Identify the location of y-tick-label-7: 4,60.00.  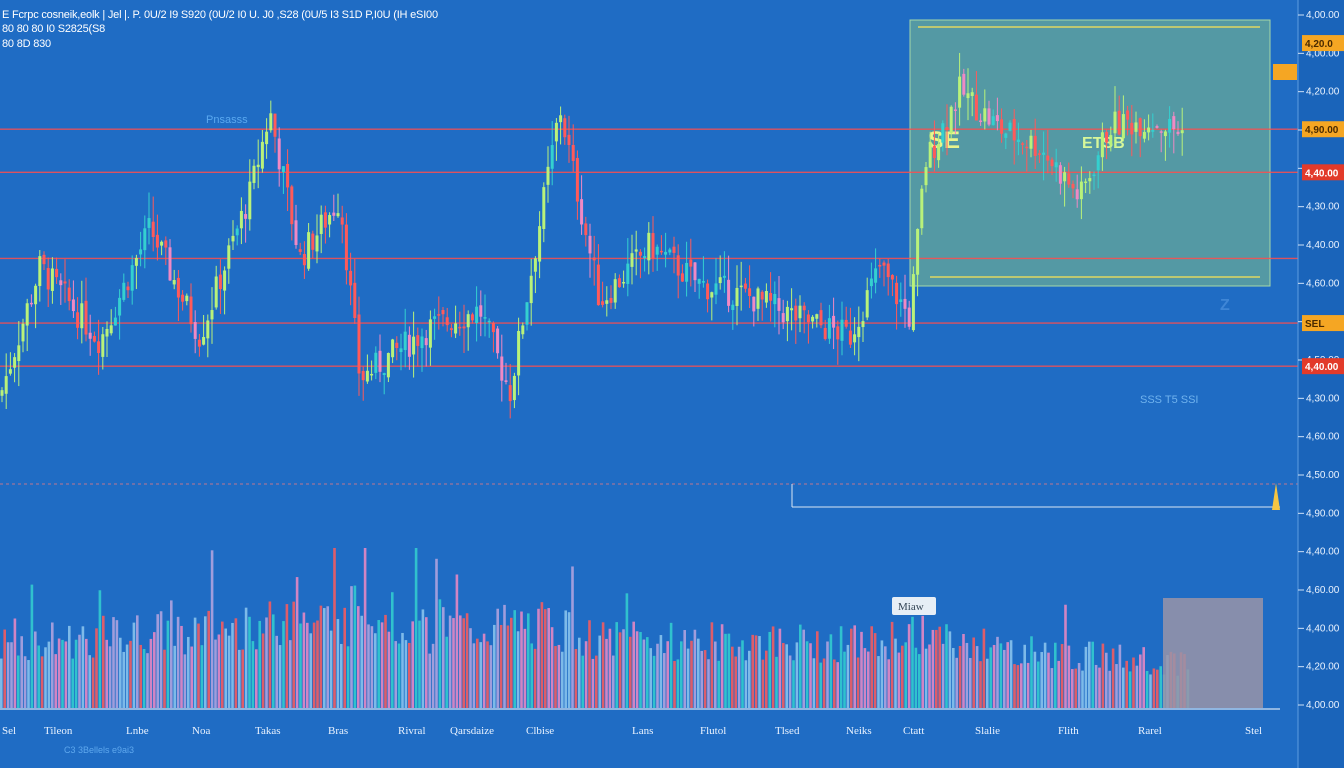
(1323, 283).